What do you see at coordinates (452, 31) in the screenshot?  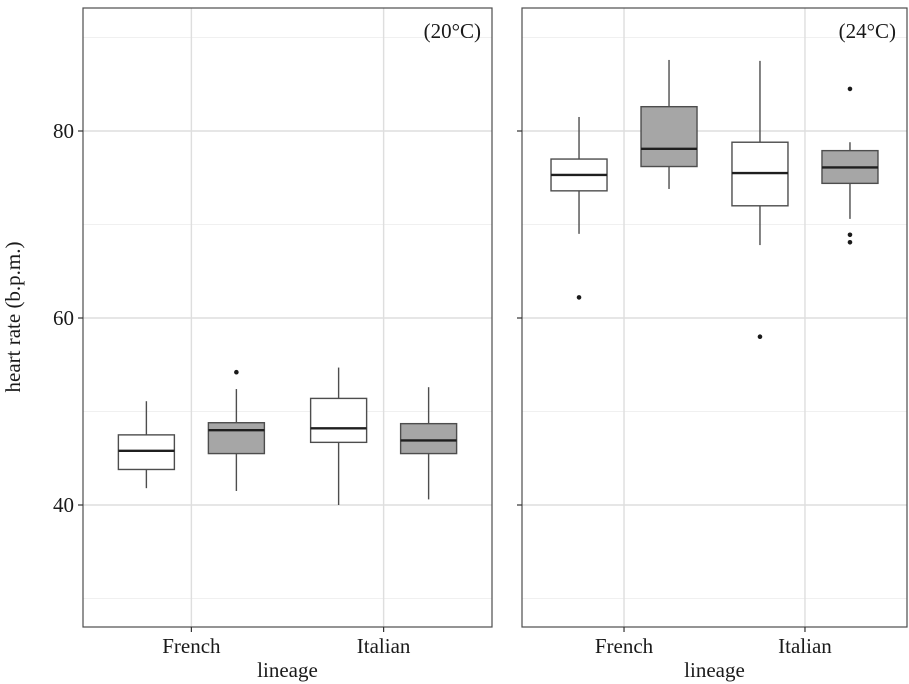 I see `panel-label: (20°C)` at bounding box center [452, 31].